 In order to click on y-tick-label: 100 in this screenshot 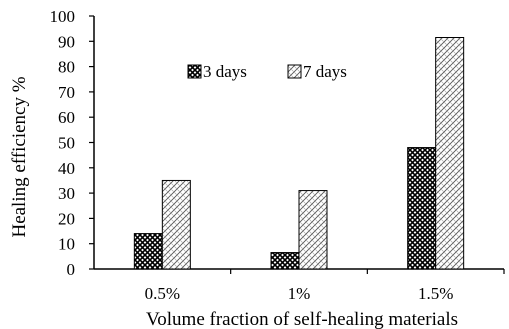, I will do `click(63, 16)`.